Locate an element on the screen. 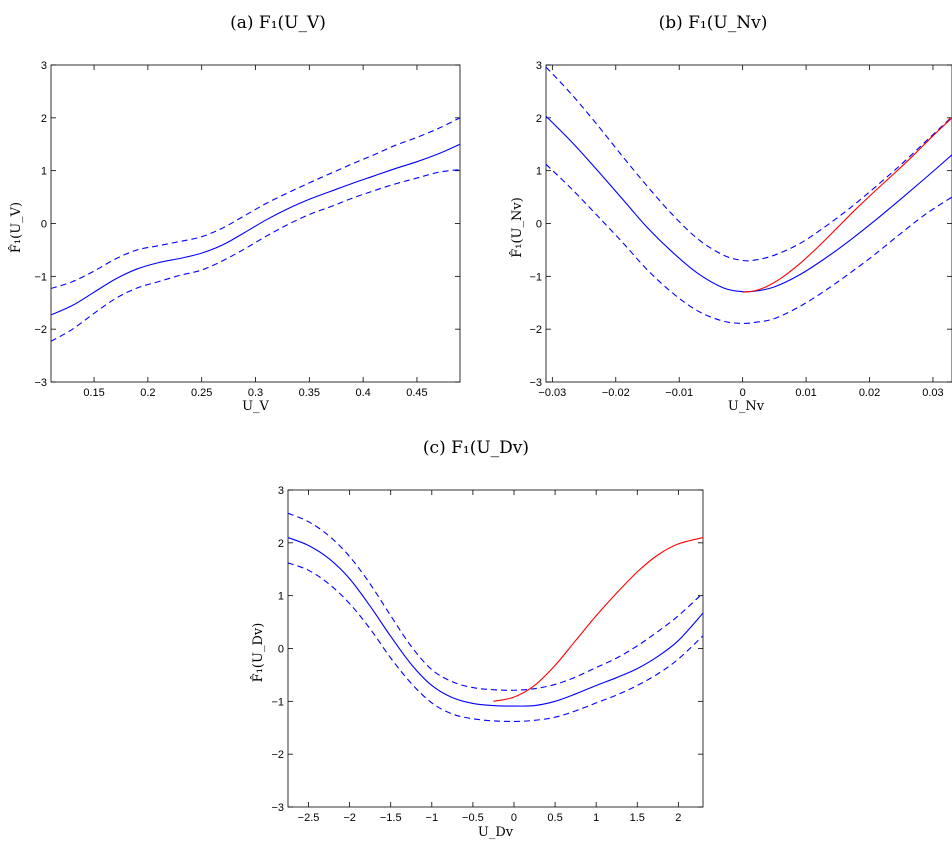 This screenshot has width=952, height=846. x-tick-label: 0.25 is located at coordinates (201, 393).